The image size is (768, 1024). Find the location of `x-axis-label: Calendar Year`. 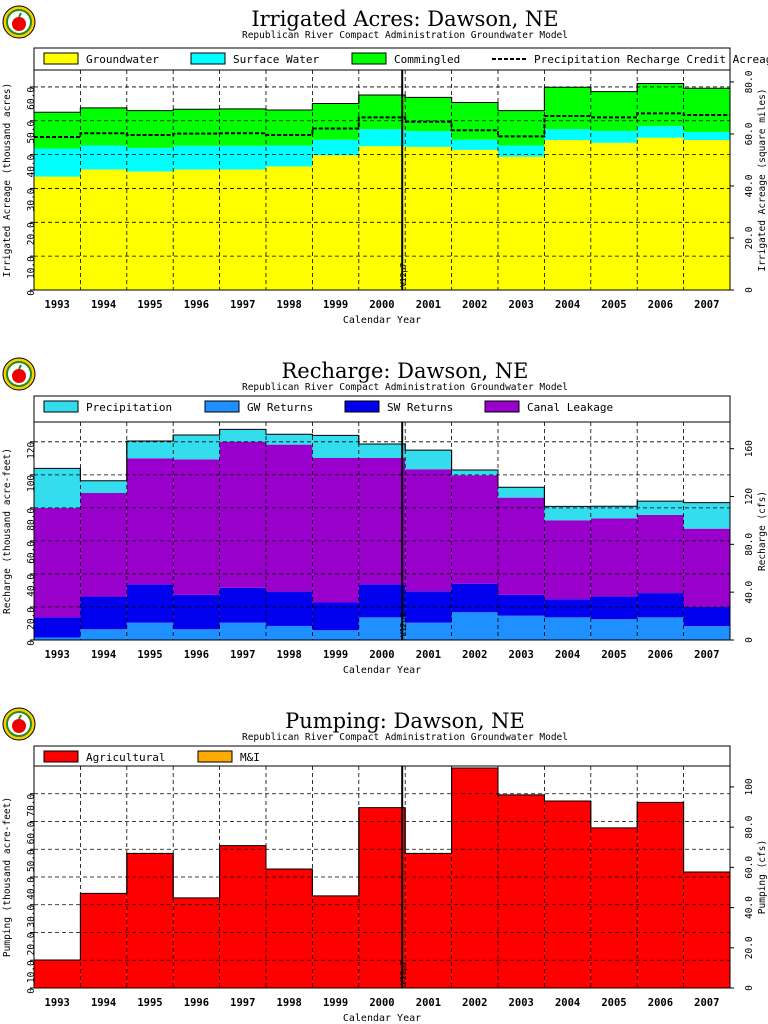

x-axis-label: Calendar Year is located at coordinates (382, 1018).